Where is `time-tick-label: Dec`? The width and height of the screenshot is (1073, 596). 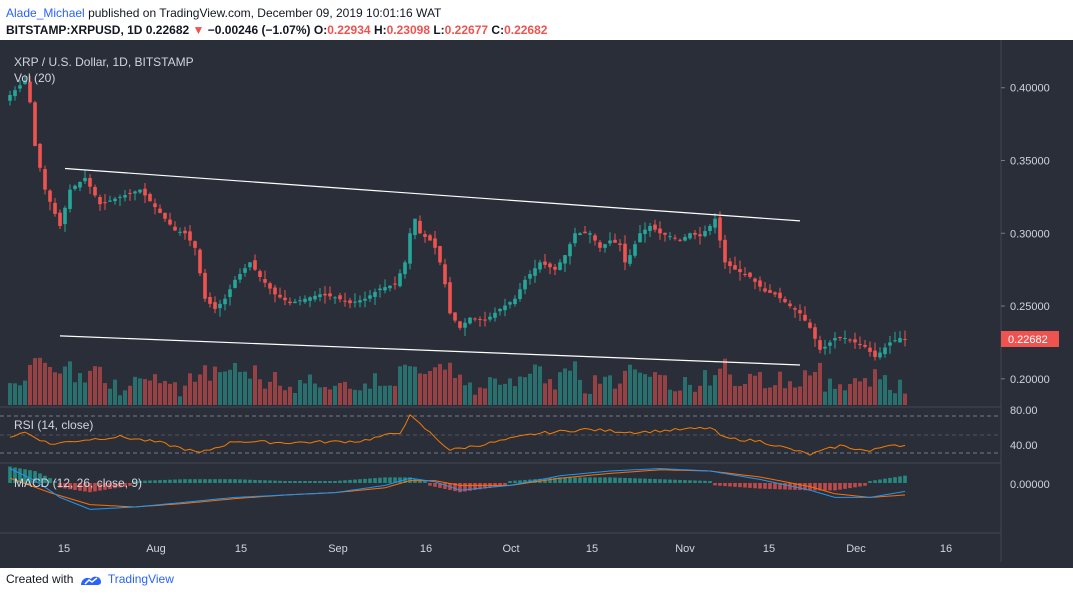 time-tick-label: Dec is located at coordinates (856, 549).